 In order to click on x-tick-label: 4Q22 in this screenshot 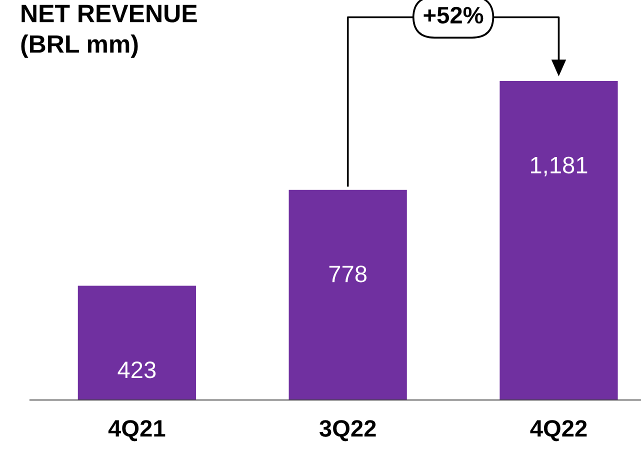, I will do `click(558, 431)`.